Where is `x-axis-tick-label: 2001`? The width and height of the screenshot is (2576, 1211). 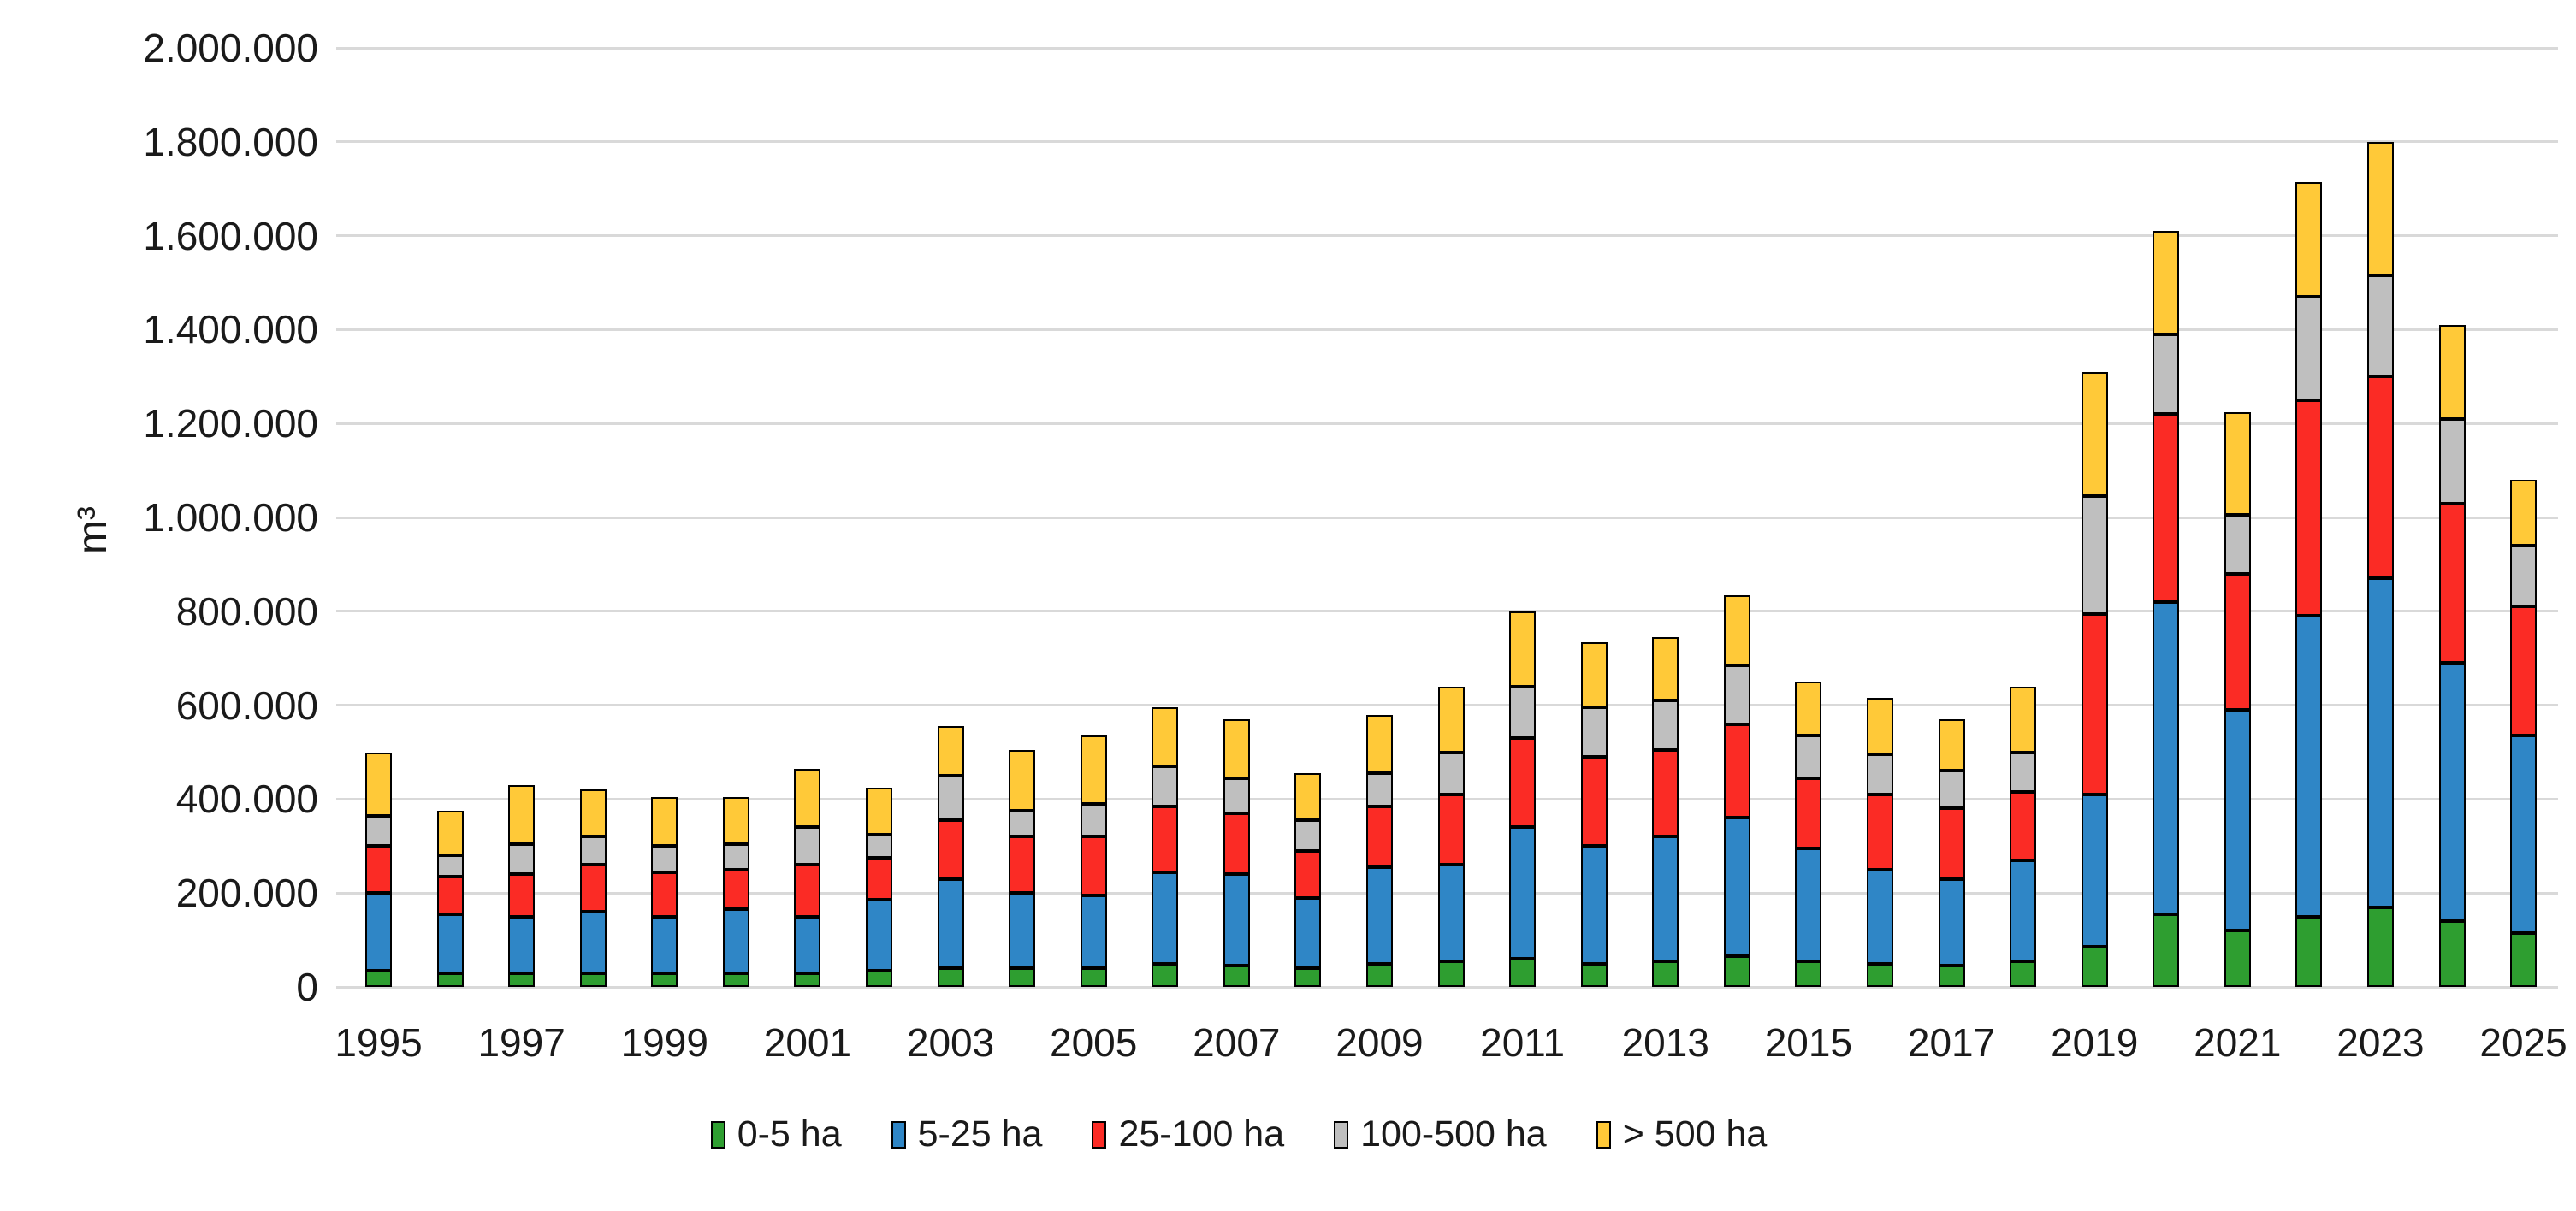
x-axis-tick-label: 2001 is located at coordinates (807, 1042).